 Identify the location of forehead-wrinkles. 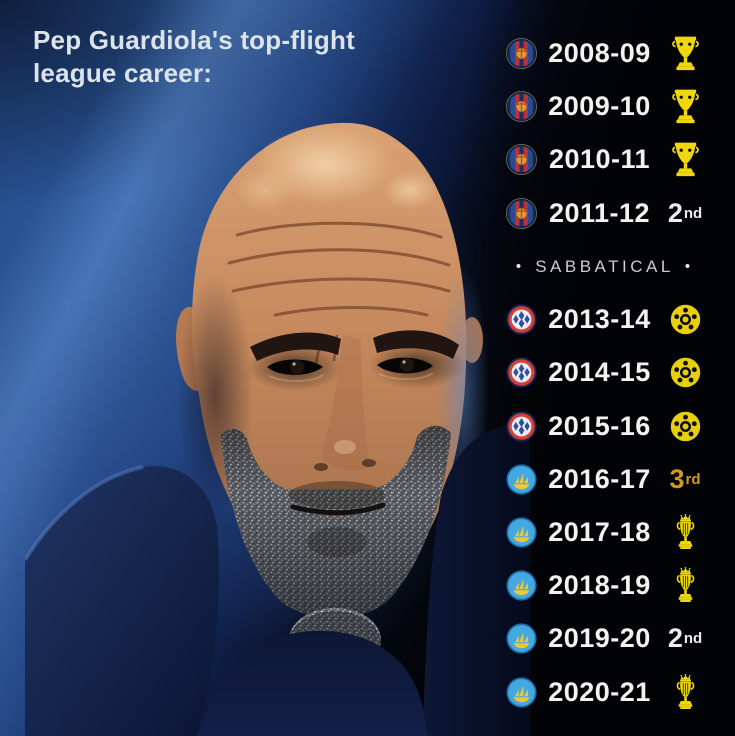
(339, 269).